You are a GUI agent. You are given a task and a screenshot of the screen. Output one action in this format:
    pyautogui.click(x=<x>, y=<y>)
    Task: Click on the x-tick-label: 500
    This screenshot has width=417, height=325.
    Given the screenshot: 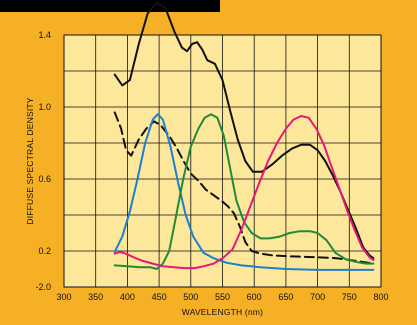 What is the action you would take?
    pyautogui.click(x=190, y=297)
    